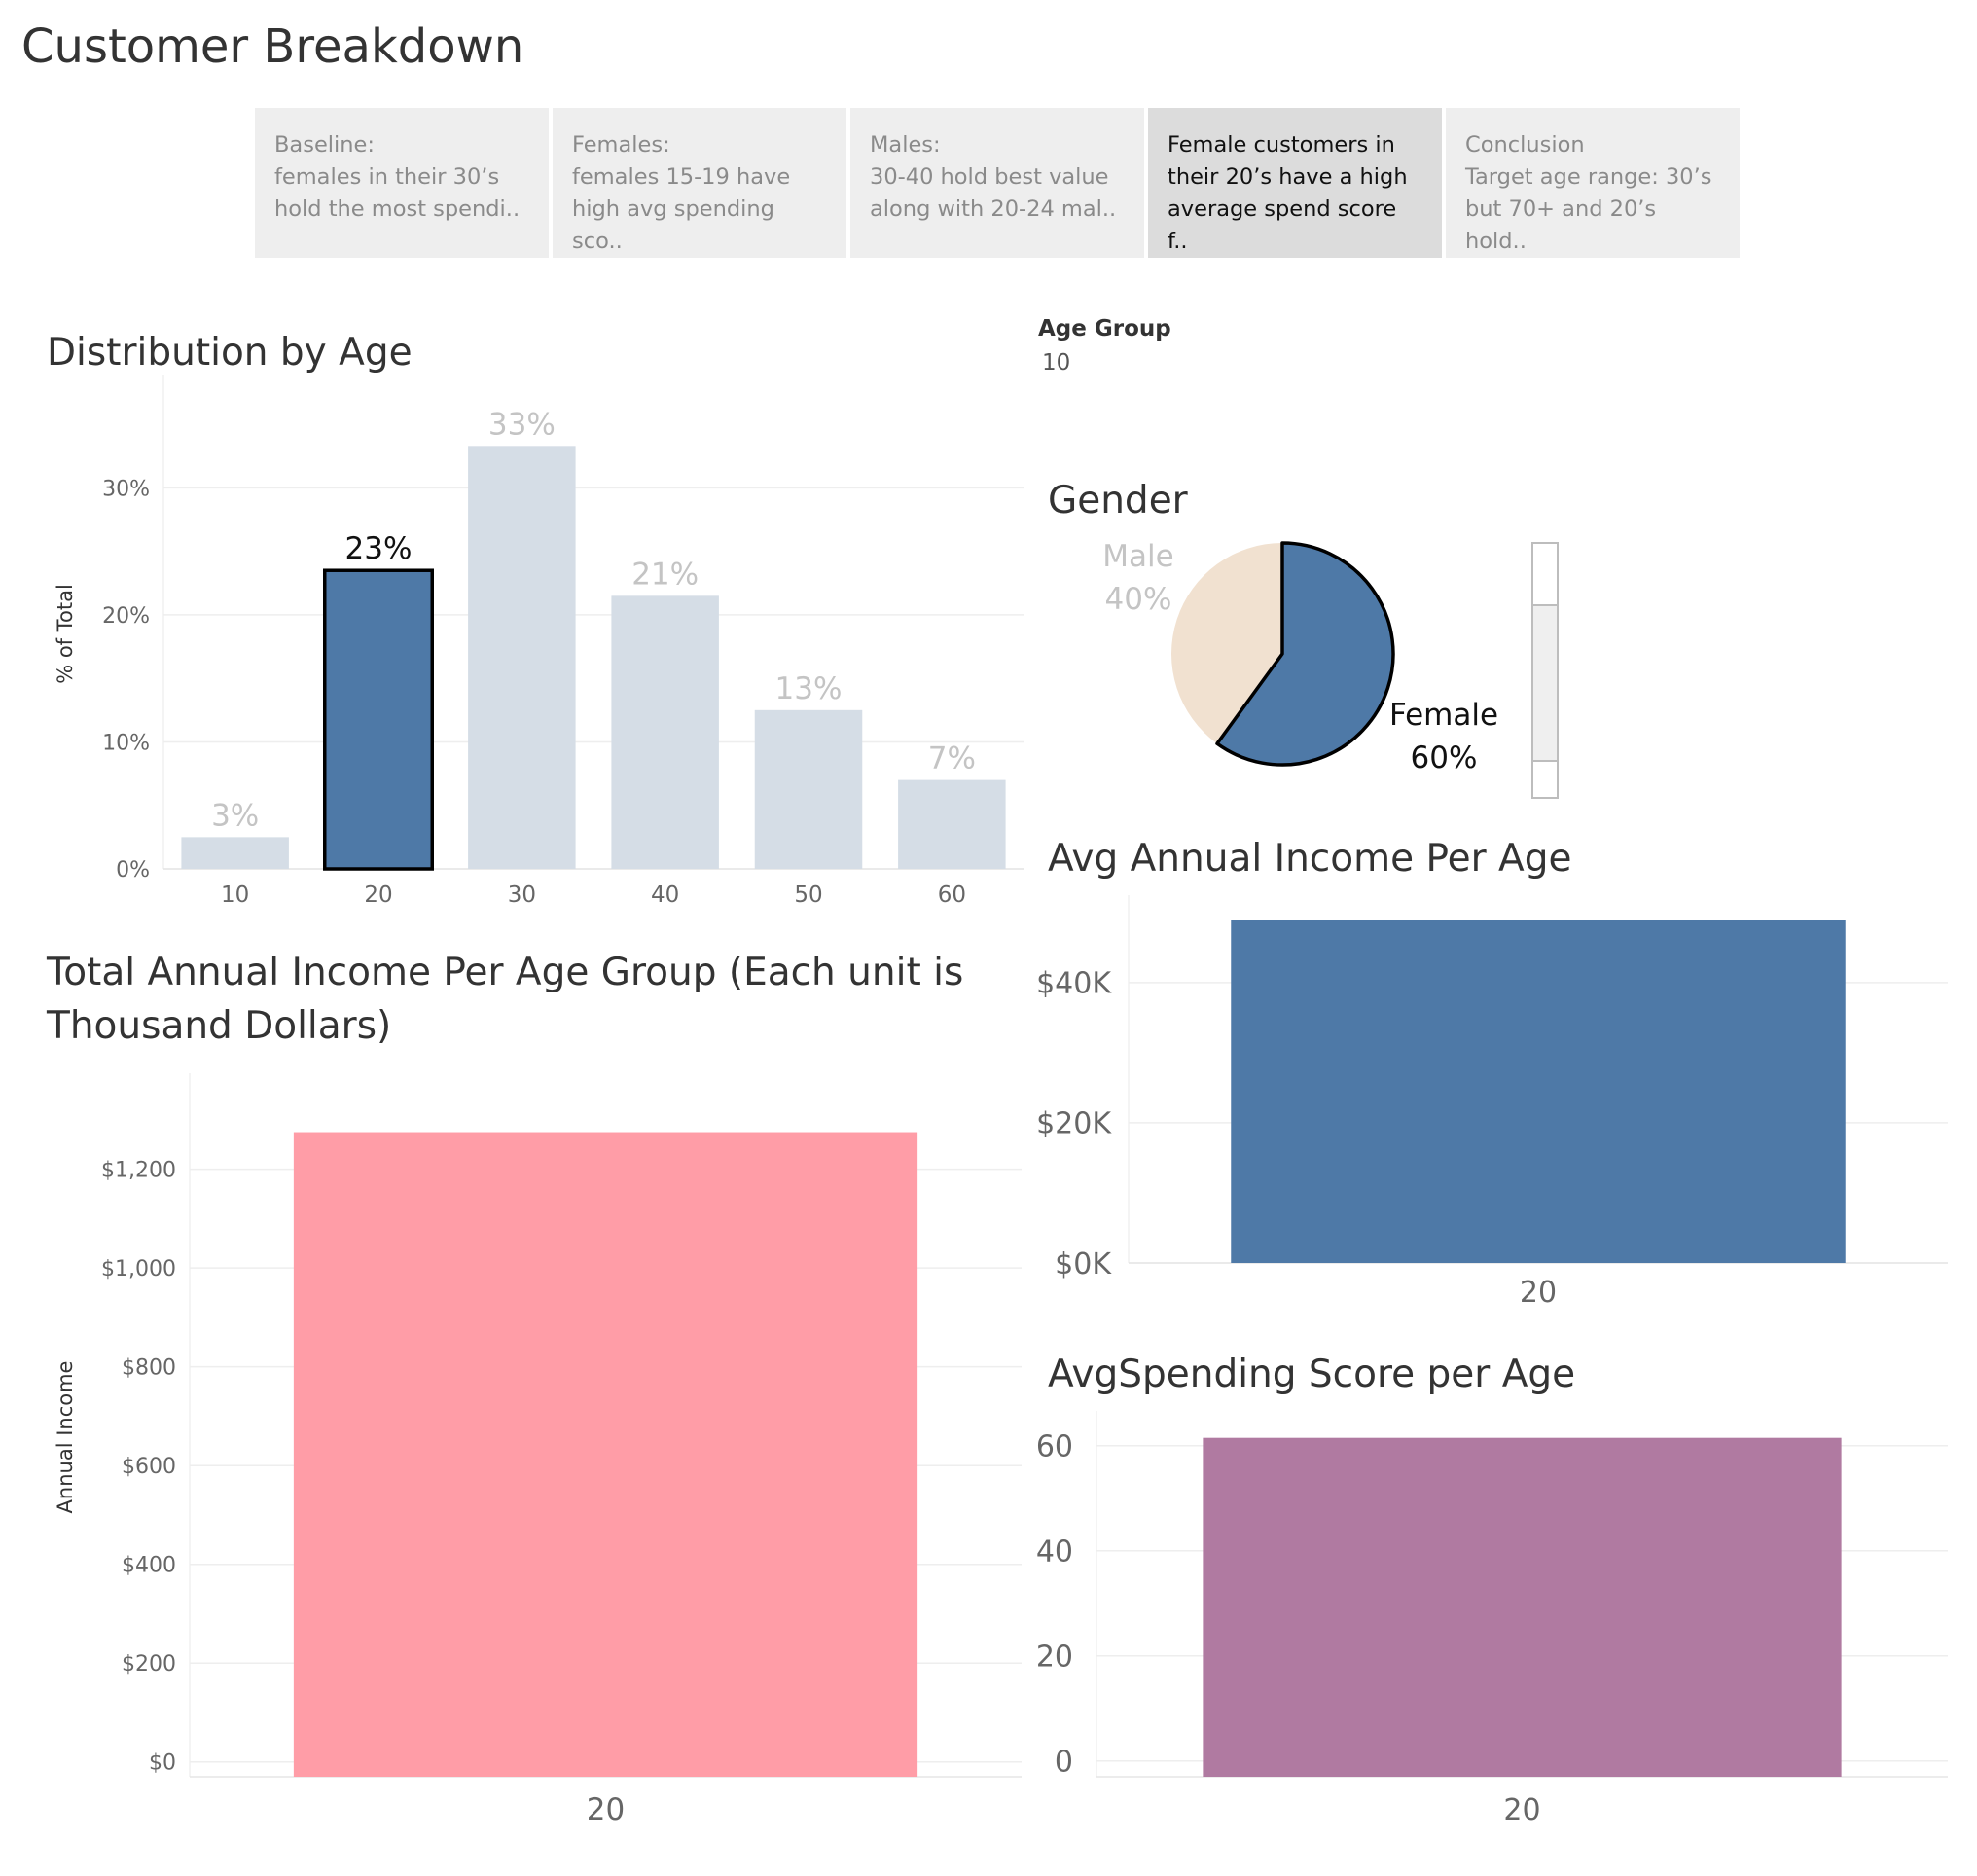 Image resolution: width=1977 pixels, height=1876 pixels. I want to click on avg-income-chart: $0K $20K $40K 20, so click(1492, 1102).